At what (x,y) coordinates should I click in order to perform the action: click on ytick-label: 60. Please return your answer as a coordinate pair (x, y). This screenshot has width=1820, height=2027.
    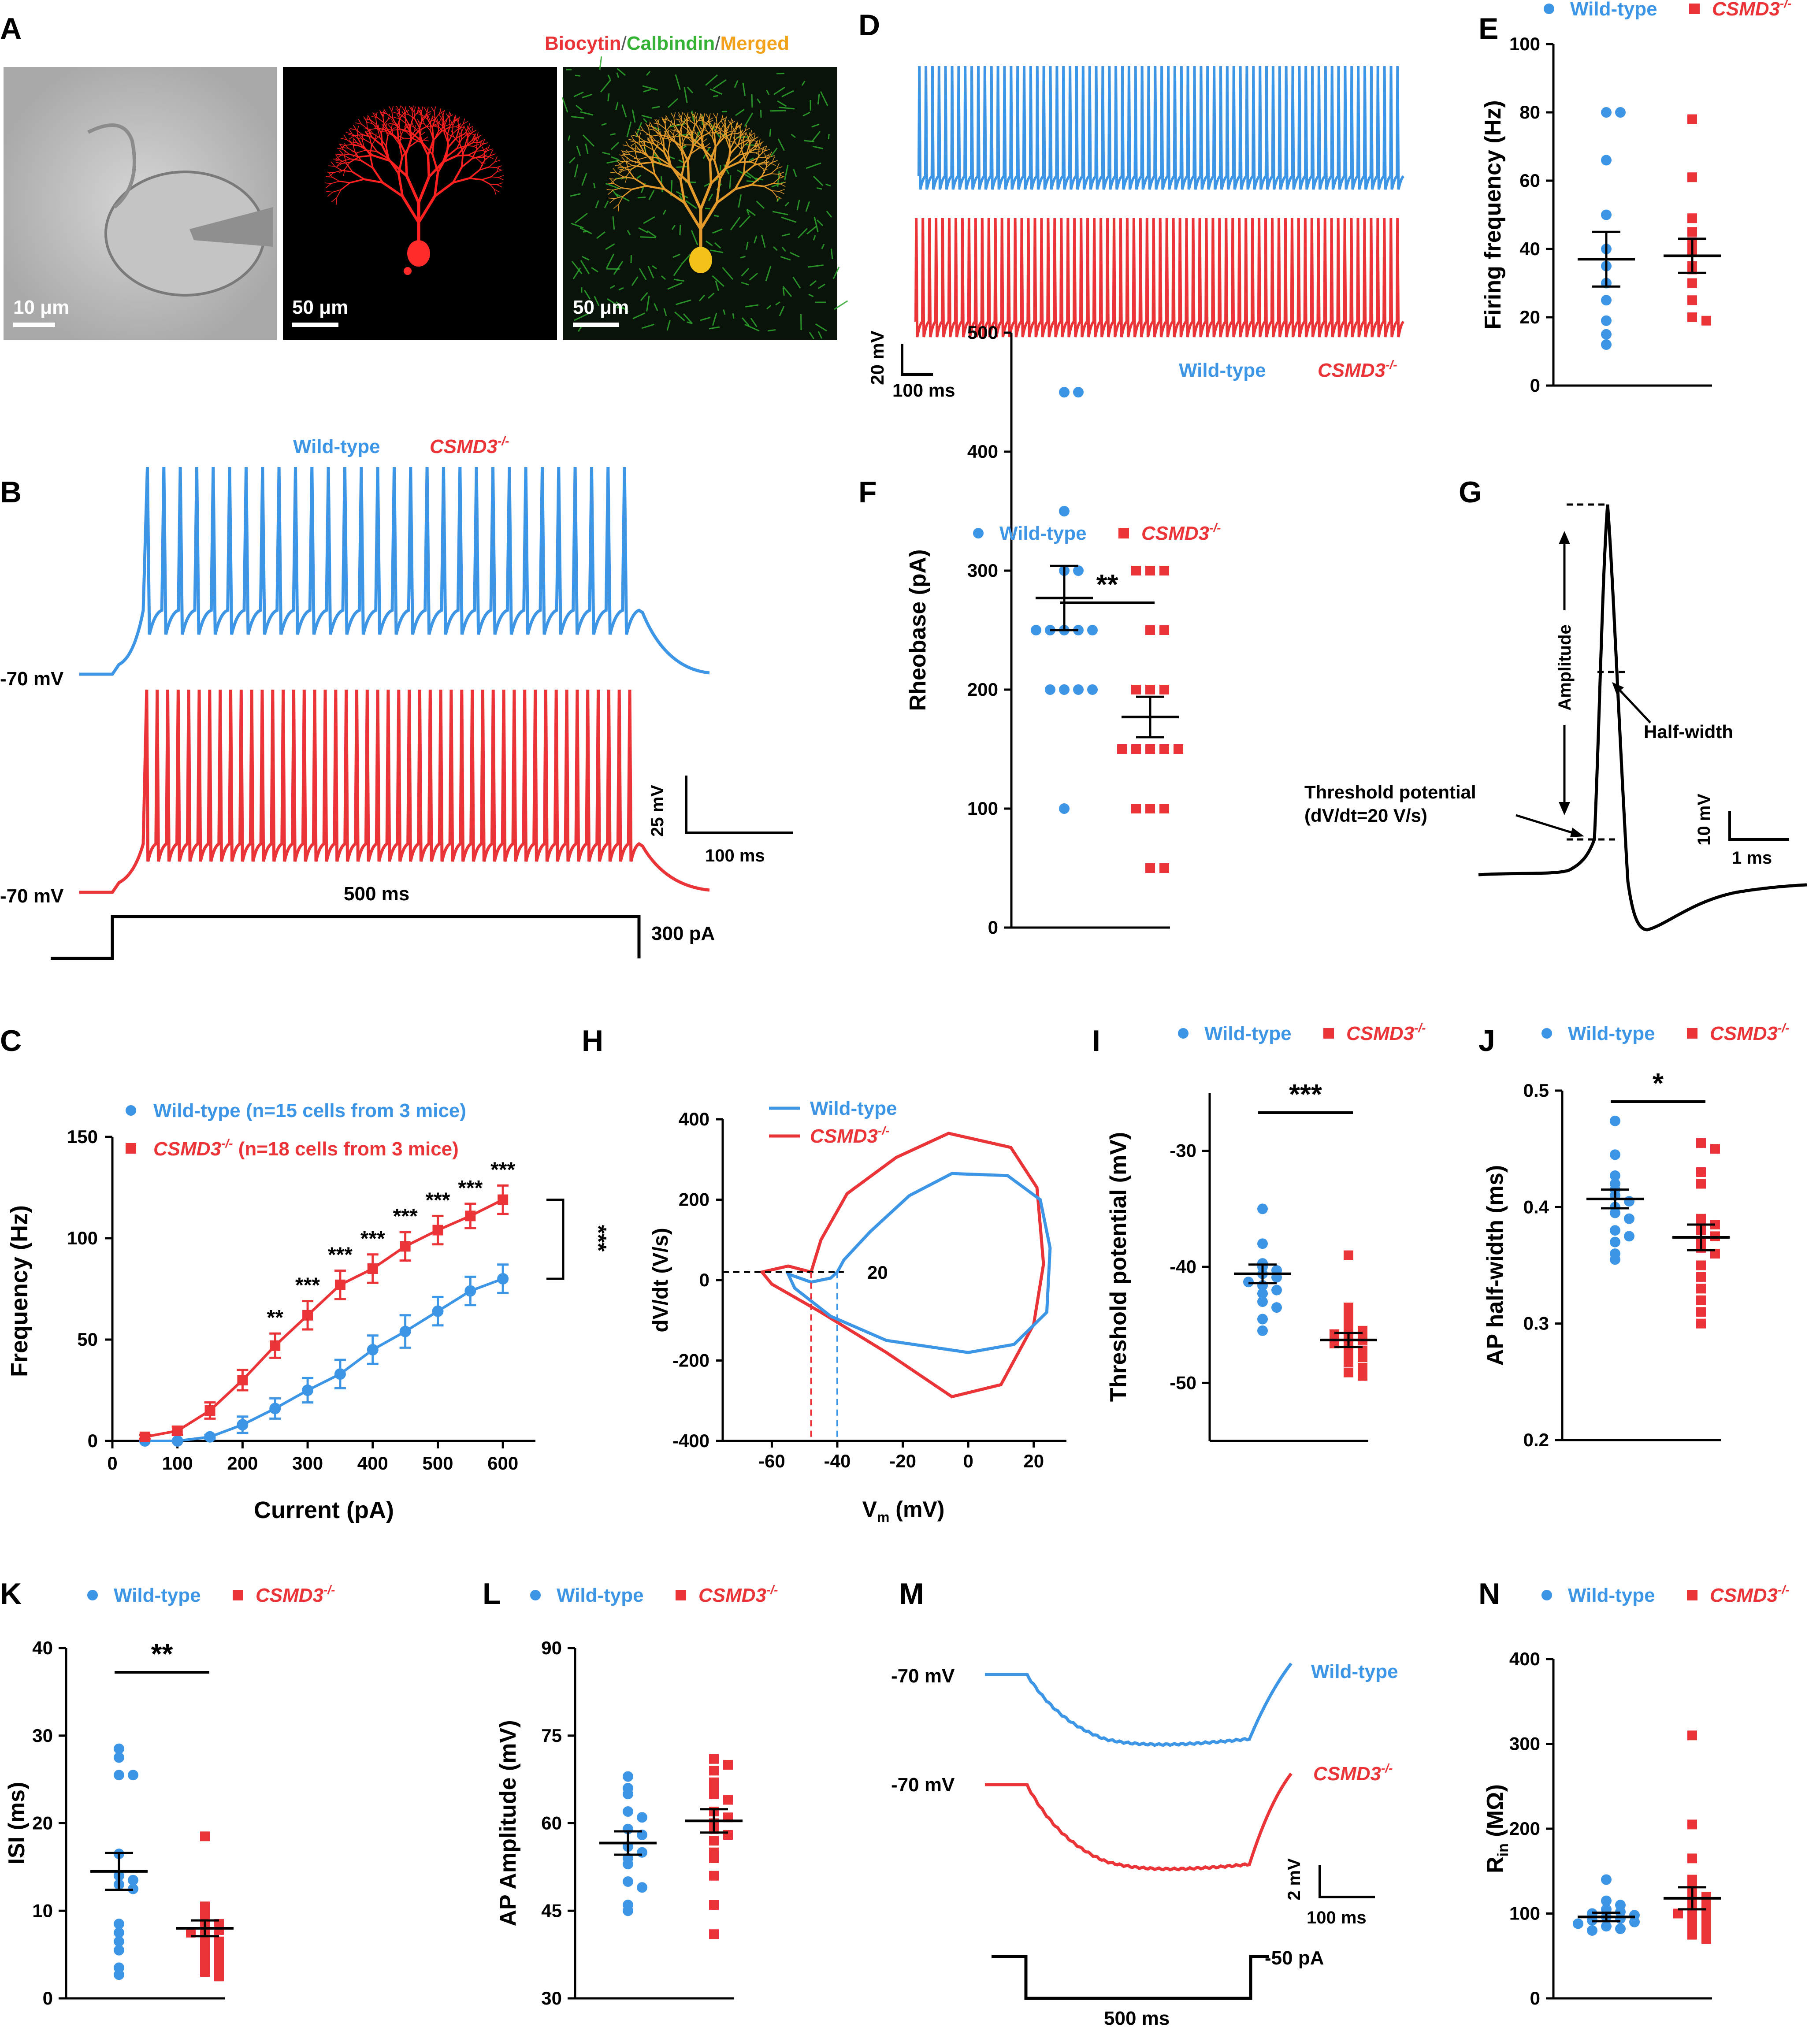
    Looking at the image, I should click on (1529, 180).